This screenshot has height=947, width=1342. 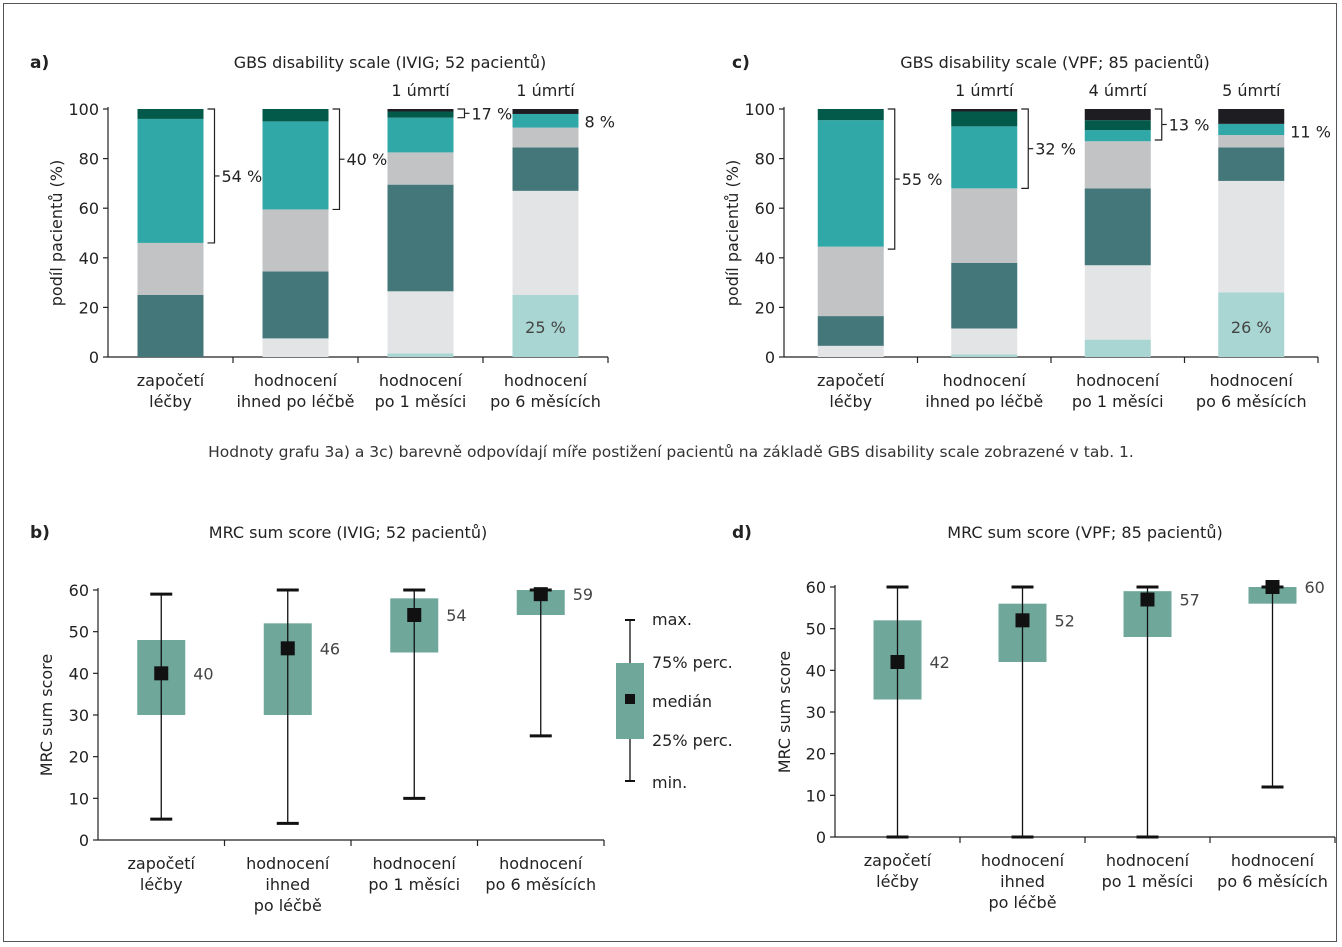 What do you see at coordinates (600, 121) in the screenshot?
I see `percentage-label: 8 %` at bounding box center [600, 121].